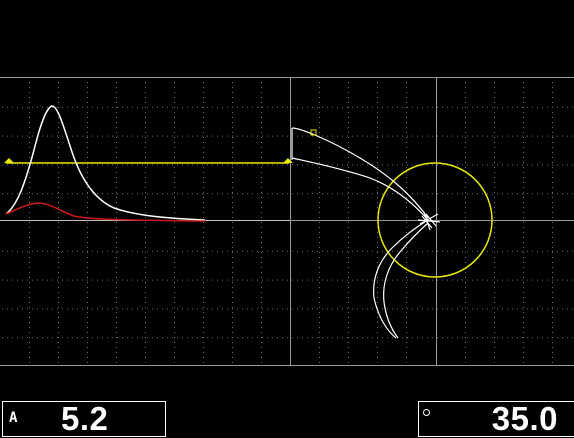 The image size is (574, 438). Describe the element at coordinates (13, 418) in the screenshot. I see `amplitude-label: A` at that location.